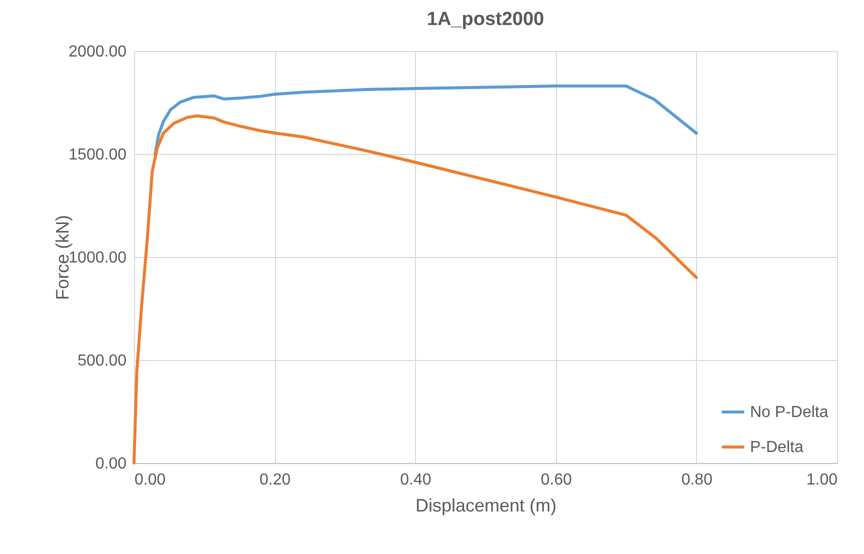 Image resolution: width=864 pixels, height=554 pixels. Describe the element at coordinates (556, 480) in the screenshot. I see `x-tick-label: 0.60` at that location.